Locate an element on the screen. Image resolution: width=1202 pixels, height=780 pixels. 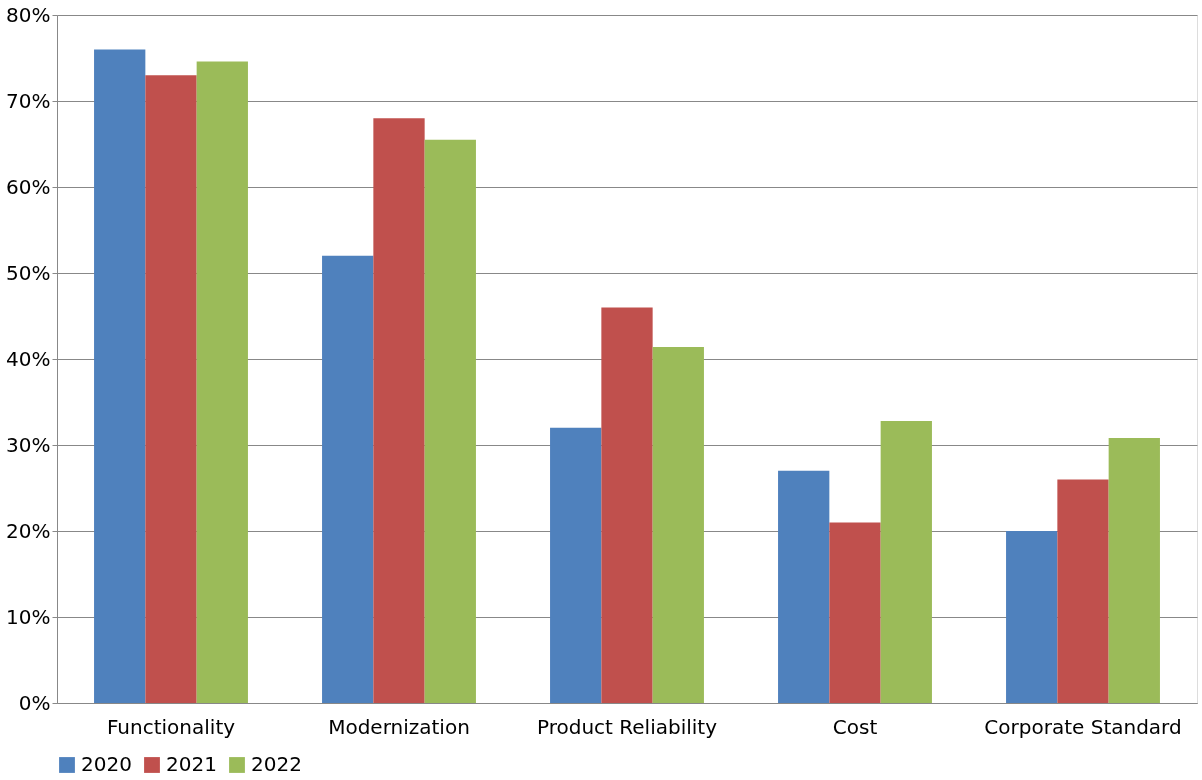
x-tick-label: Modernization is located at coordinates (399, 726).